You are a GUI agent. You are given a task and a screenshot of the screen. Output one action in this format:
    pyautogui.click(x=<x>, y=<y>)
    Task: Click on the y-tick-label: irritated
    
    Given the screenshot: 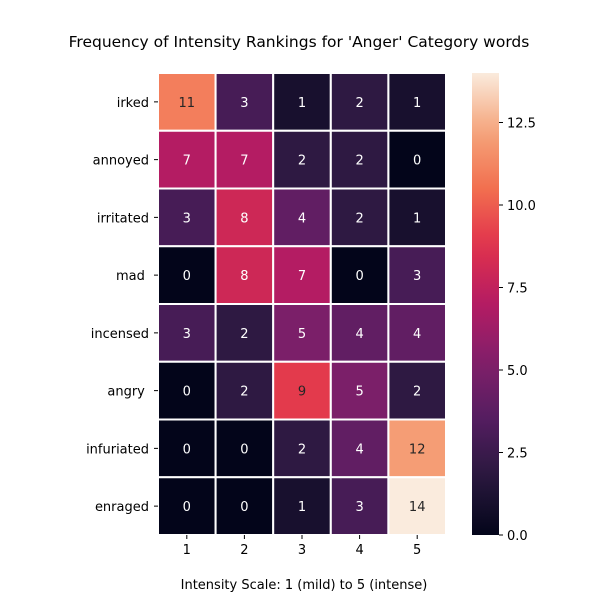 What is the action you would take?
    pyautogui.click(x=123, y=218)
    